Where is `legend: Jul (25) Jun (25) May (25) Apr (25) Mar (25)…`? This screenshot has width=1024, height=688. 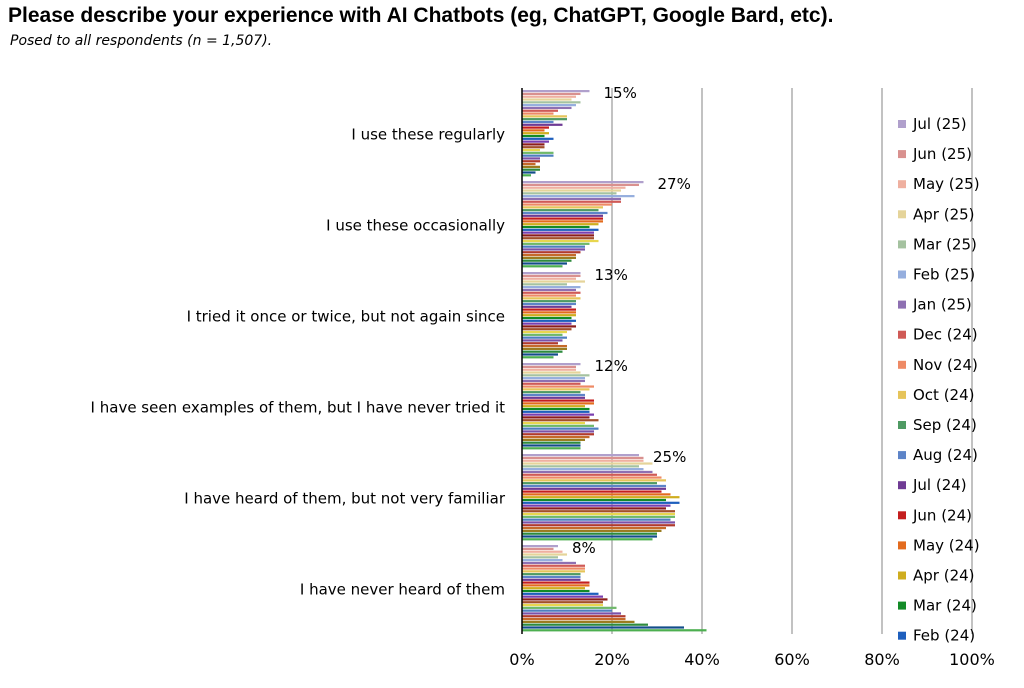
legend: Jul (25) Jun (25) May (25) Apr (25) Mar (25)… is located at coordinates (939, 380).